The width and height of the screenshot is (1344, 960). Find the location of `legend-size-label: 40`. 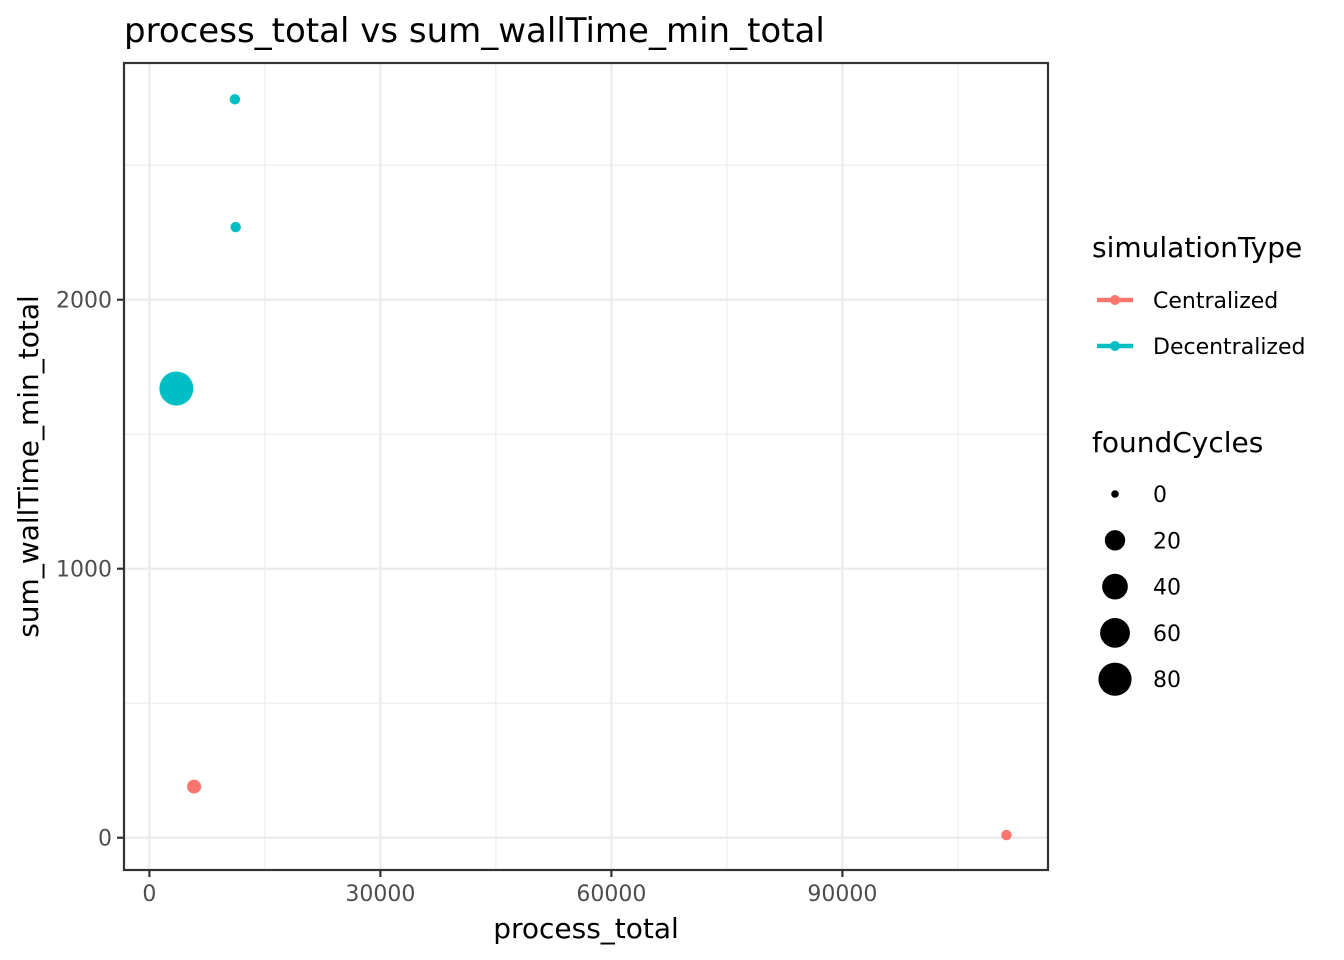

legend-size-label: 40 is located at coordinates (1167, 588).